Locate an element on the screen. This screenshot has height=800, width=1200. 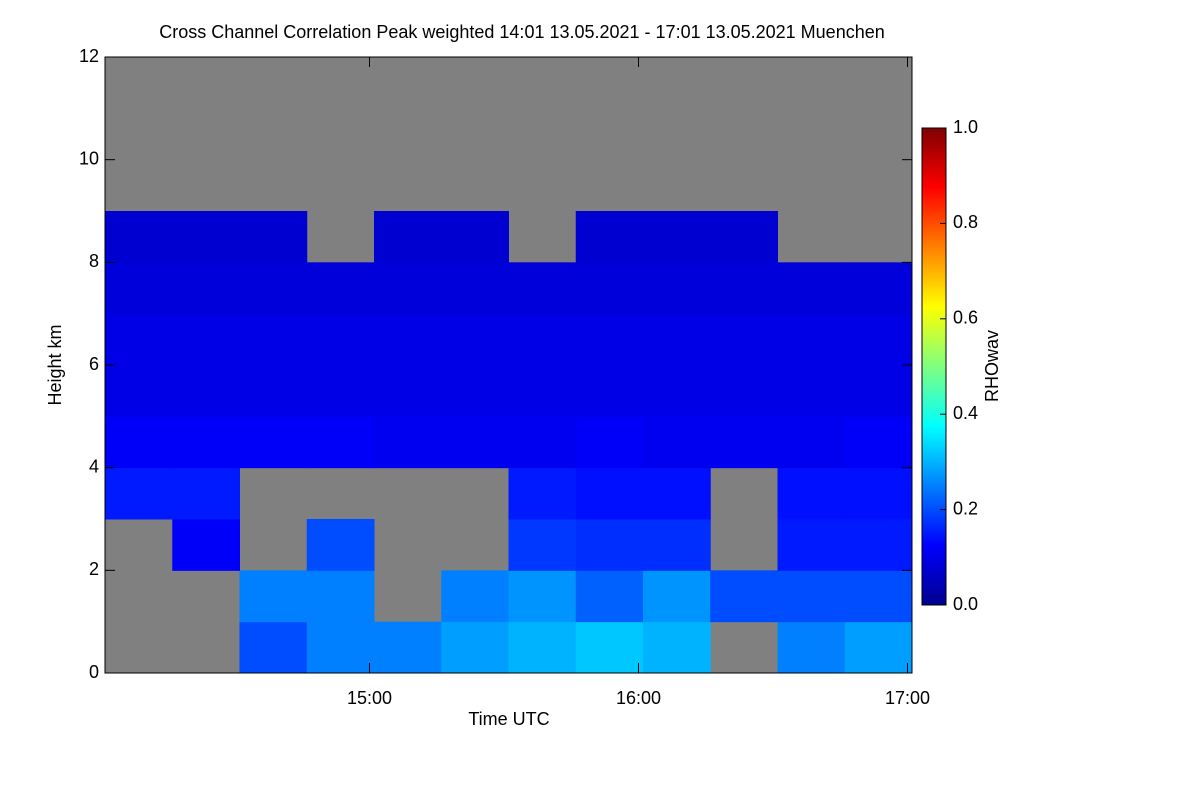
x-tick-label: 16:00 is located at coordinates (638, 698).